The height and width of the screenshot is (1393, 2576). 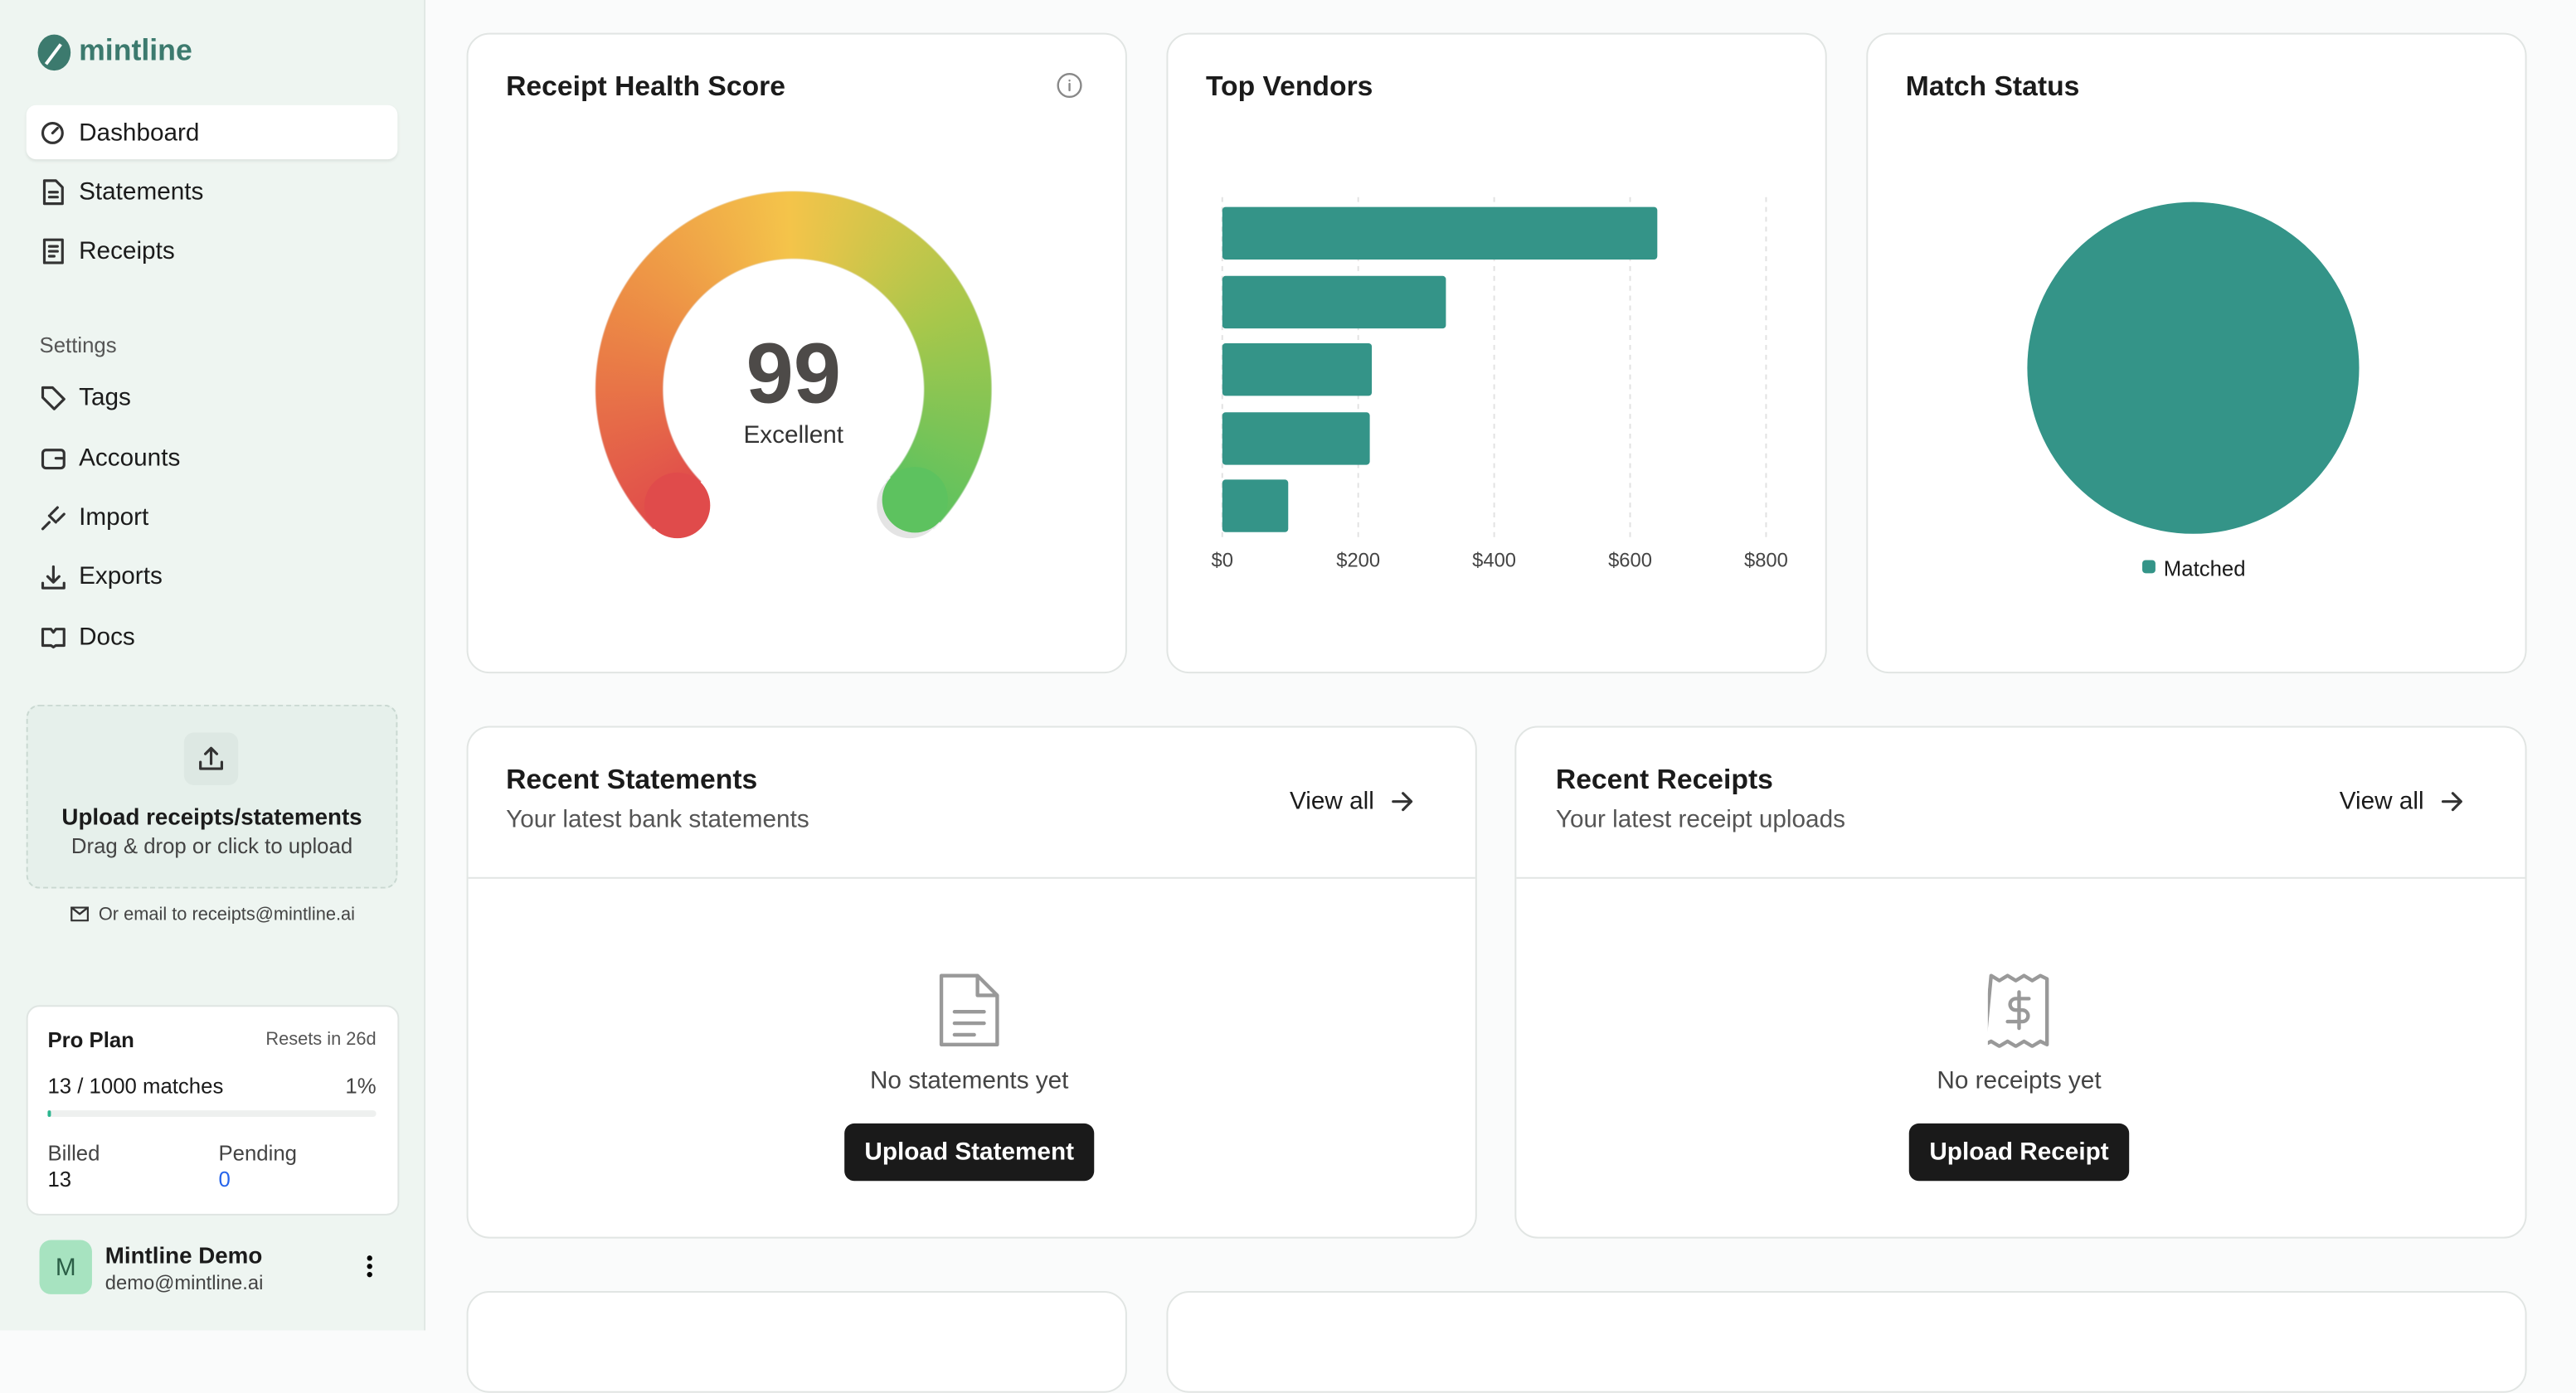 What do you see at coordinates (632, 779) in the screenshot?
I see `card-title: Recent Statements` at bounding box center [632, 779].